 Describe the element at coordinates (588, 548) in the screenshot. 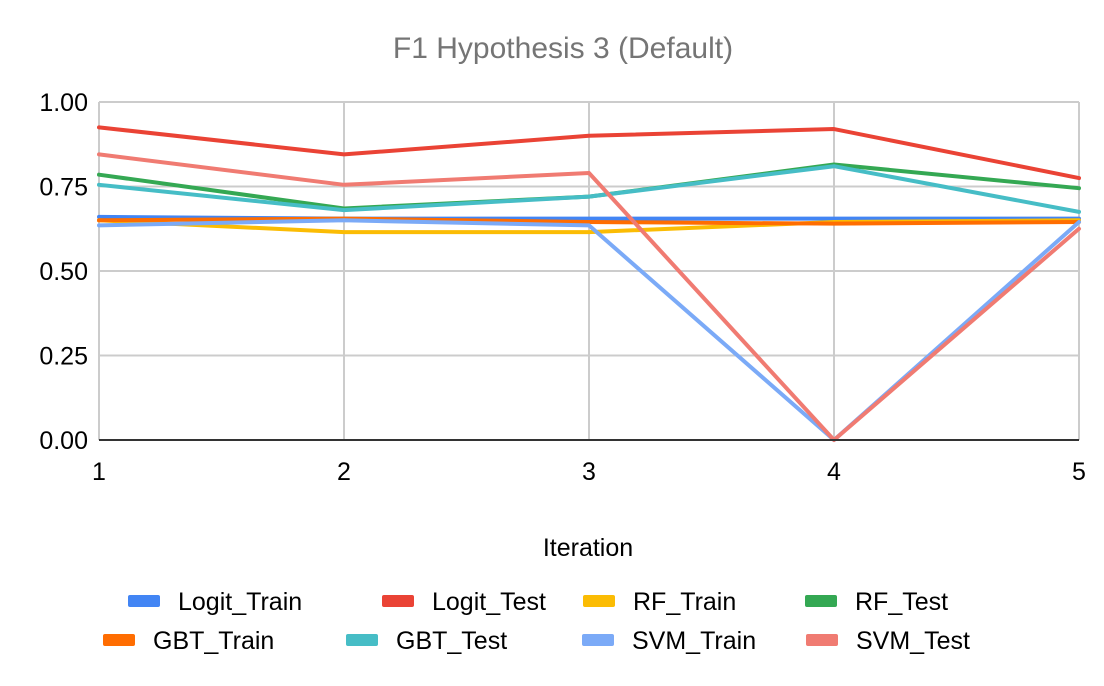

I see `x-axis-title: Iteration` at that location.